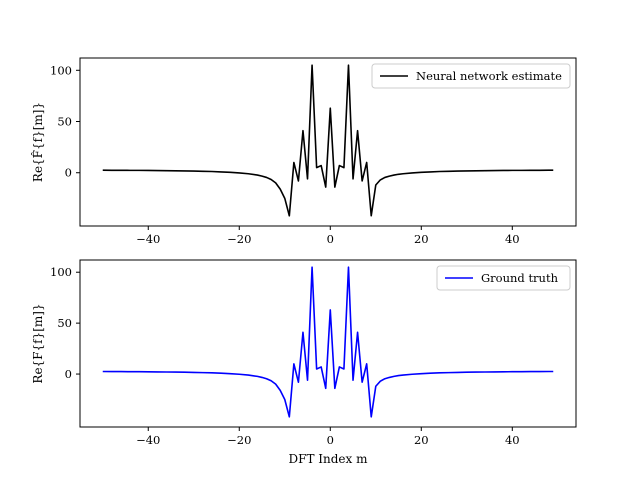  What do you see at coordinates (38, 343) in the screenshot?
I see `y-axis-label: Re{F{f}[m]}` at bounding box center [38, 343].